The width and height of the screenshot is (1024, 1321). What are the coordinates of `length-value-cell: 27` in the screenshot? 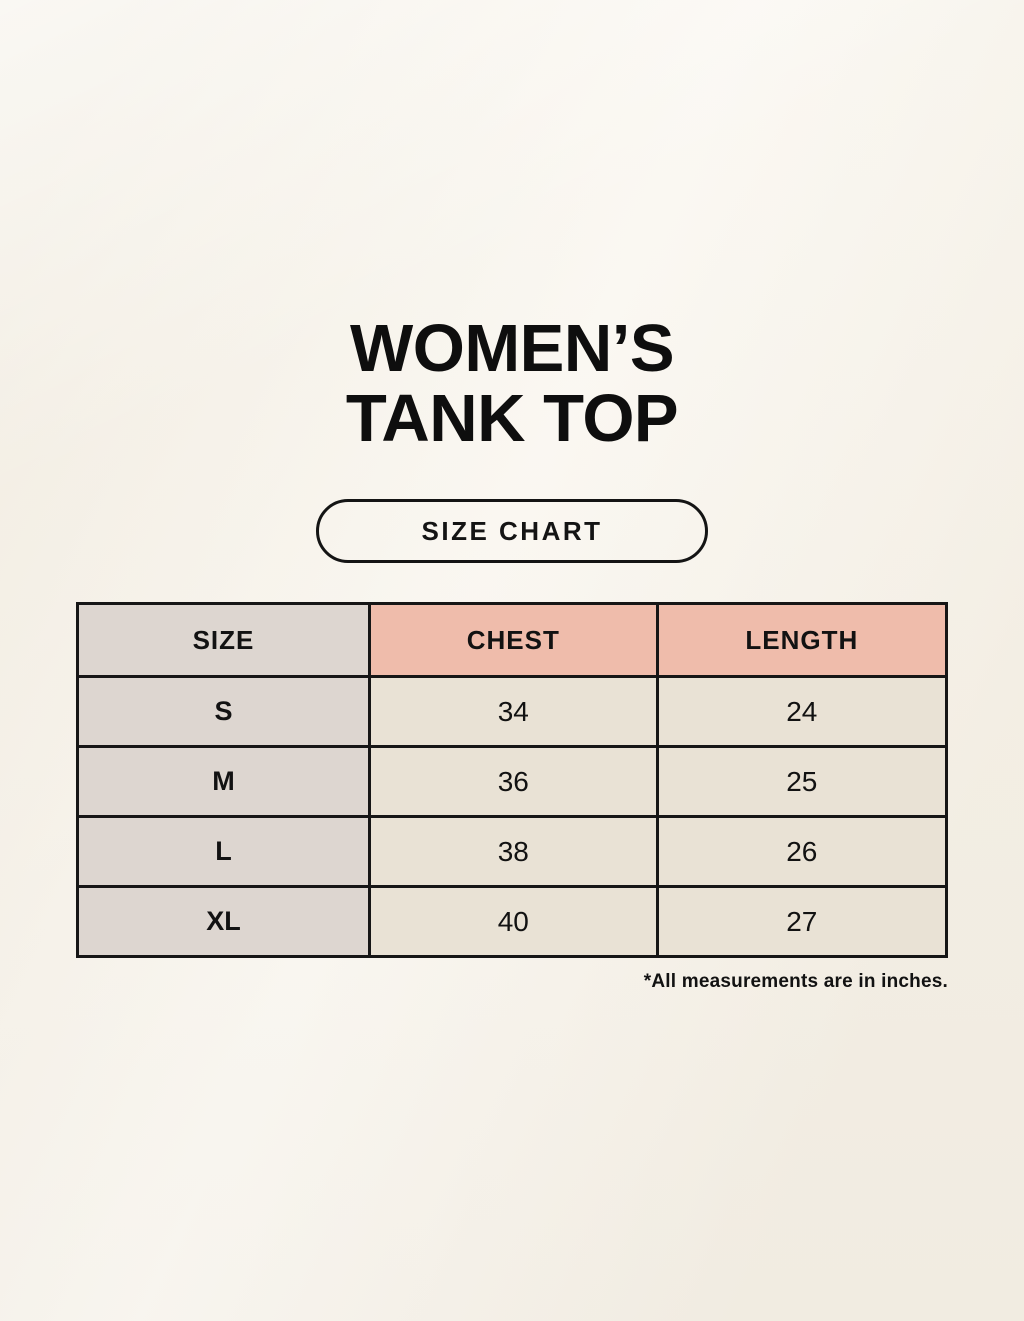 It's located at (802, 921).